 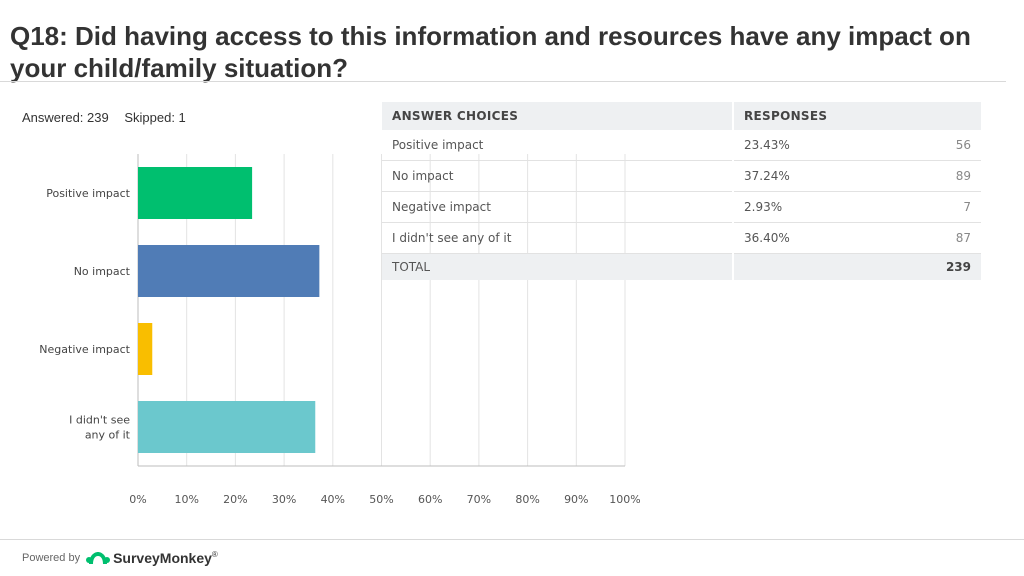 I want to click on table-header-row: ANSWER CHOICES RESPONSES, so click(x=681, y=116).